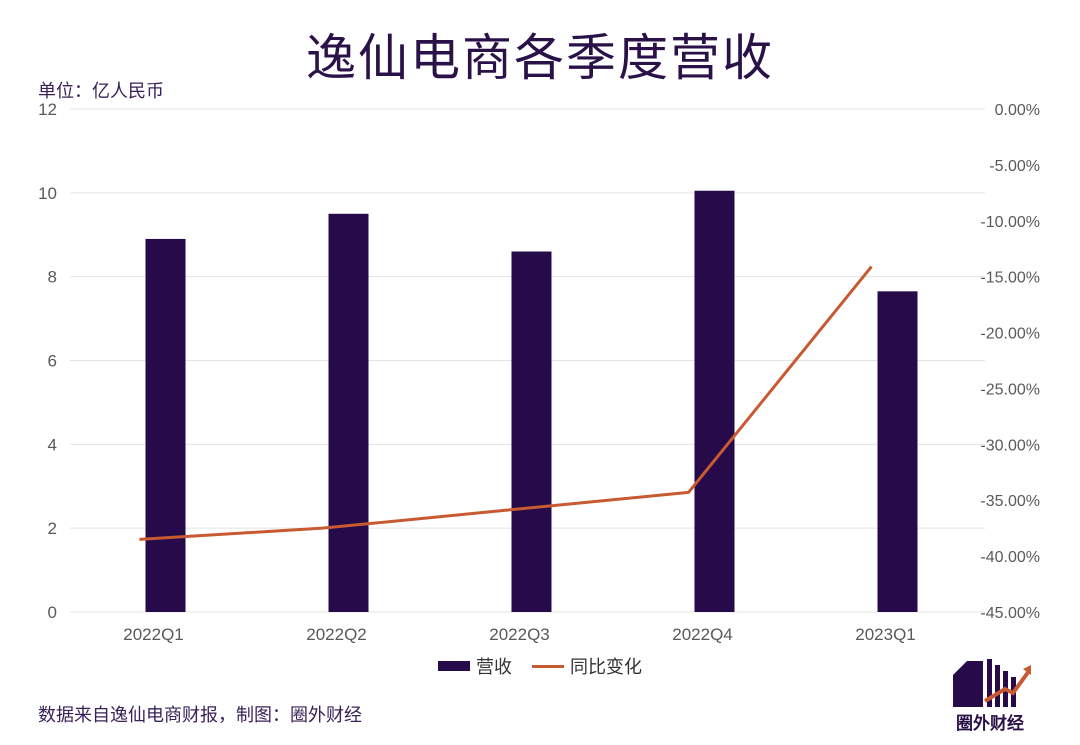  Describe the element at coordinates (1010, 445) in the screenshot. I see `y-right-tick-label: -30.00%` at that location.